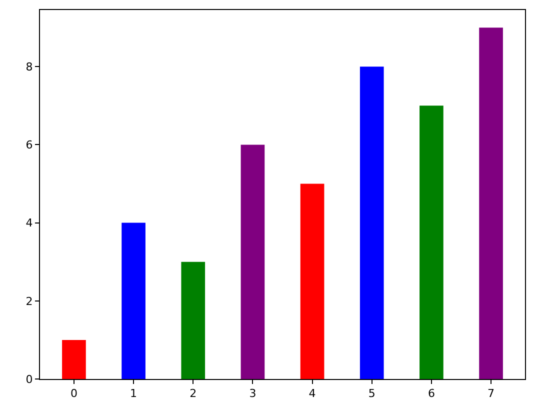  What do you see at coordinates (372, 393) in the screenshot?
I see `x-tick-label: 5` at bounding box center [372, 393].